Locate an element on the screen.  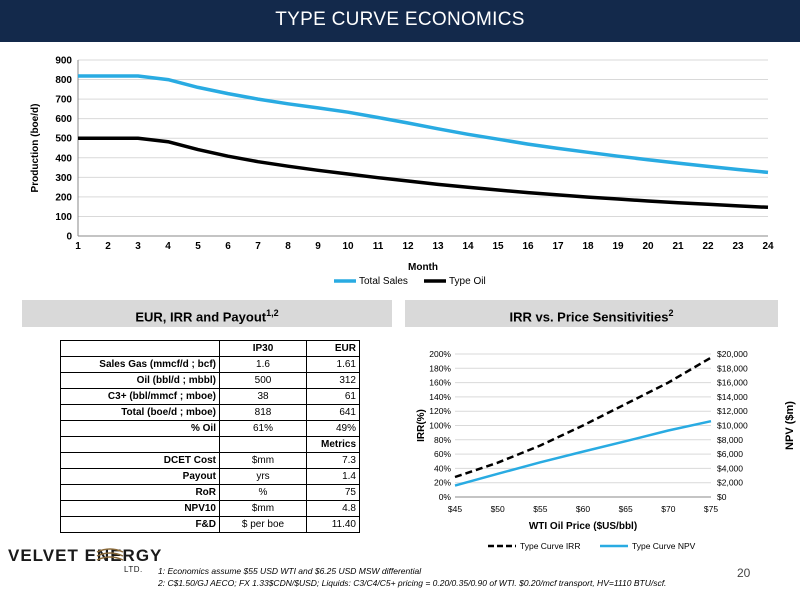
sensitivity-section-title: IRR vs. Price Sensitivities is located at coordinates (589, 317).